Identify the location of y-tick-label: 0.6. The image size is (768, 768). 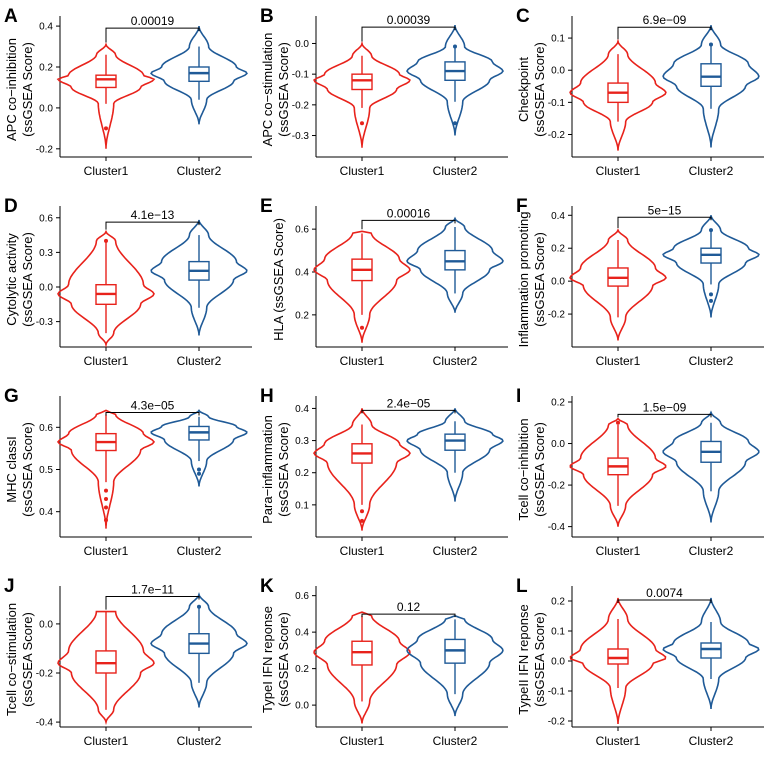
(46, 218).